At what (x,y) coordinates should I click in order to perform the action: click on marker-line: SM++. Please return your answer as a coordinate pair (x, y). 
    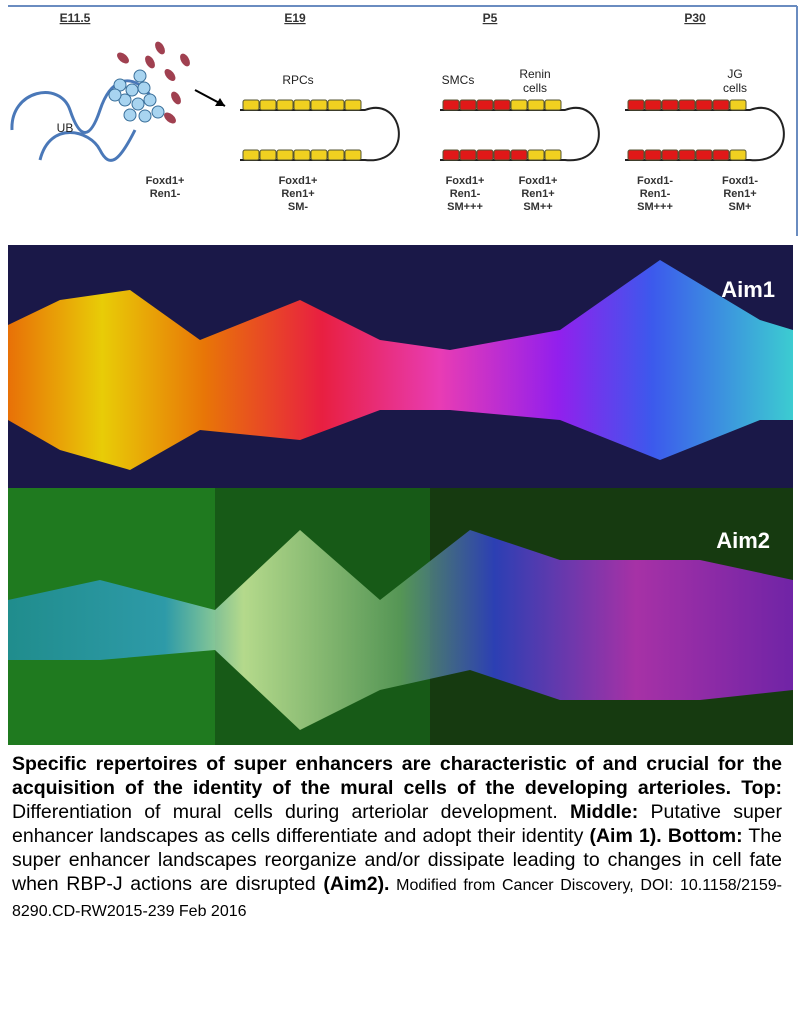
    Looking at the image, I should click on (537, 207).